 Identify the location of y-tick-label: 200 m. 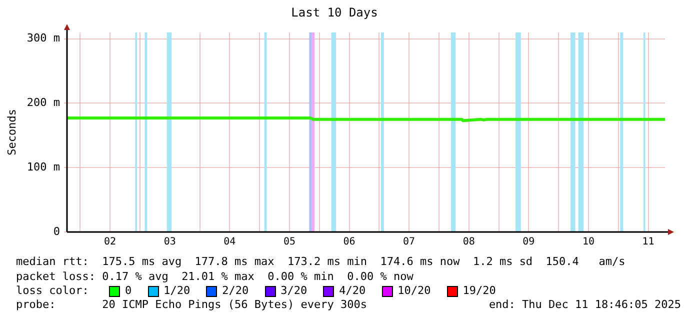
(43, 103).